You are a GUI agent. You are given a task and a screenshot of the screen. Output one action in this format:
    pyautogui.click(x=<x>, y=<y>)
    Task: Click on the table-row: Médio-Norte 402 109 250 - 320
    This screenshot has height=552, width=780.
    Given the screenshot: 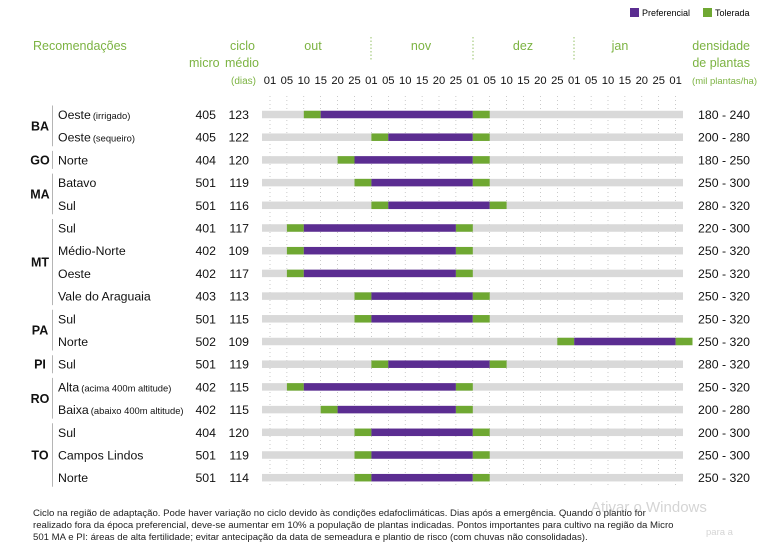 What is the action you would take?
    pyautogui.click(x=404, y=251)
    